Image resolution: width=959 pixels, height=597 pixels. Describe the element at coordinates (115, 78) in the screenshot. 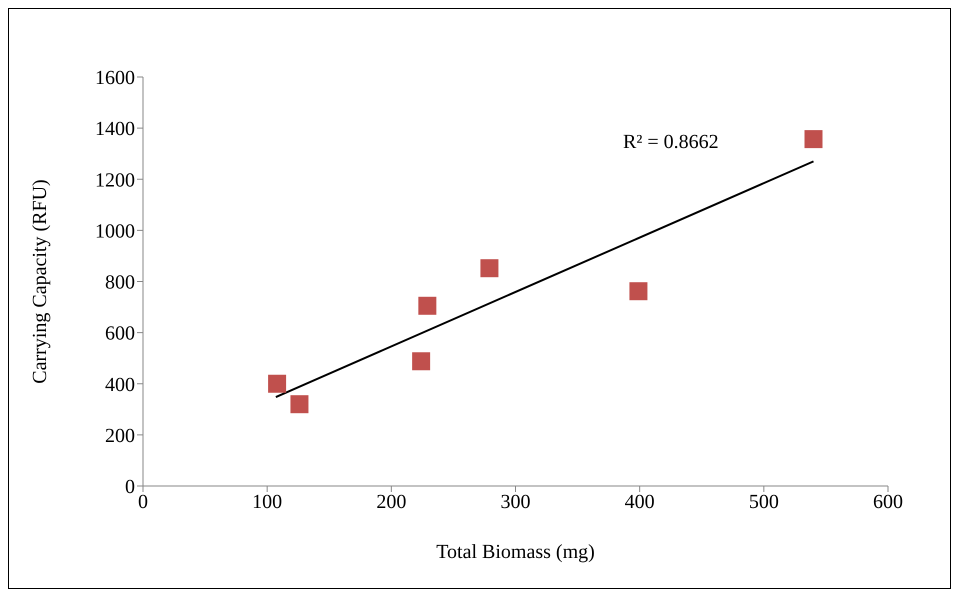

I see `y-tick-label: 1600` at that location.